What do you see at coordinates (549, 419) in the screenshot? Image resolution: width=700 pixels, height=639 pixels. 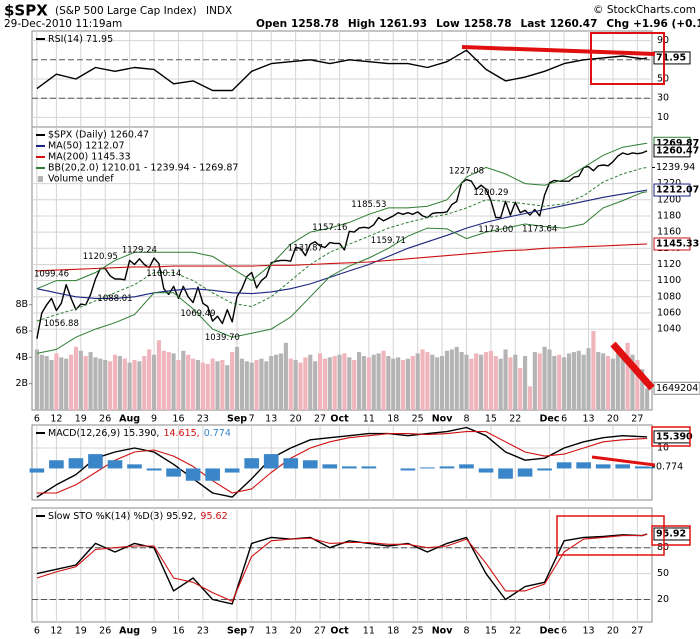 I see `x-tick-label: Dec` at bounding box center [549, 419].